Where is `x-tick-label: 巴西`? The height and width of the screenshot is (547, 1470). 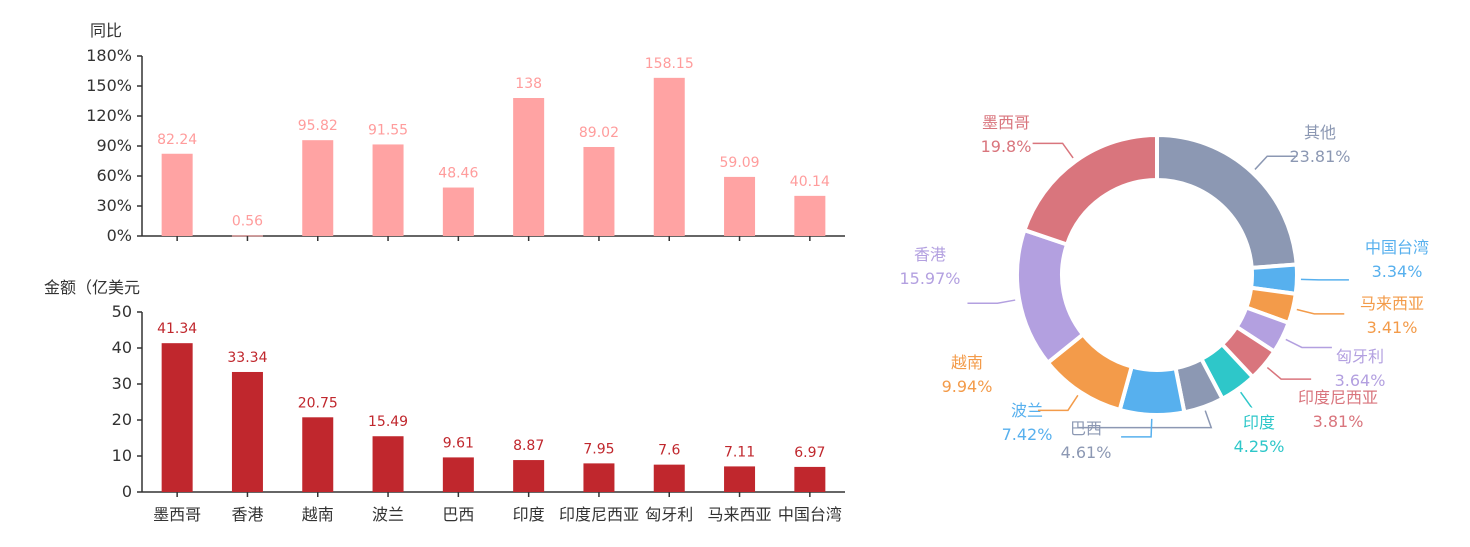
x-tick-label: 巴西 is located at coordinates (458, 514).